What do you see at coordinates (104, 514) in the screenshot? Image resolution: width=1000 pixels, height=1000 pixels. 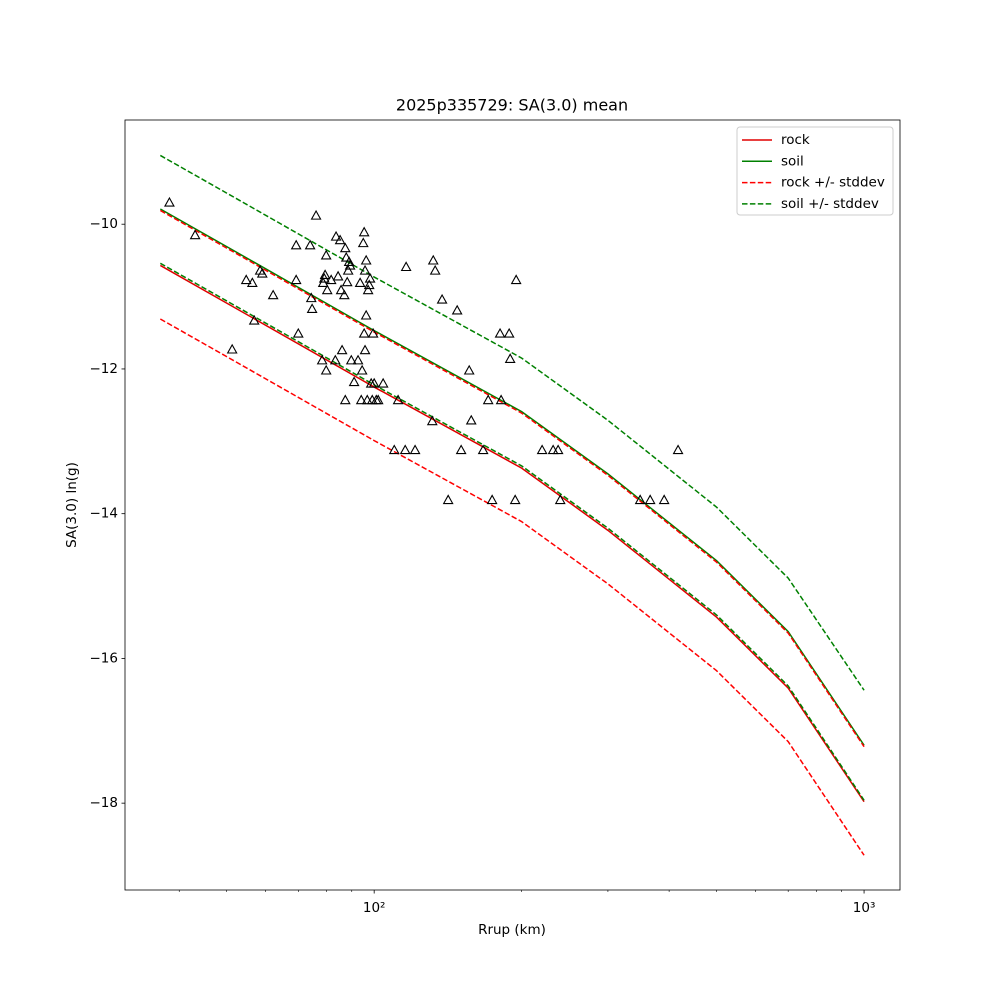 I see `y-tick-label: −14` at bounding box center [104, 514].